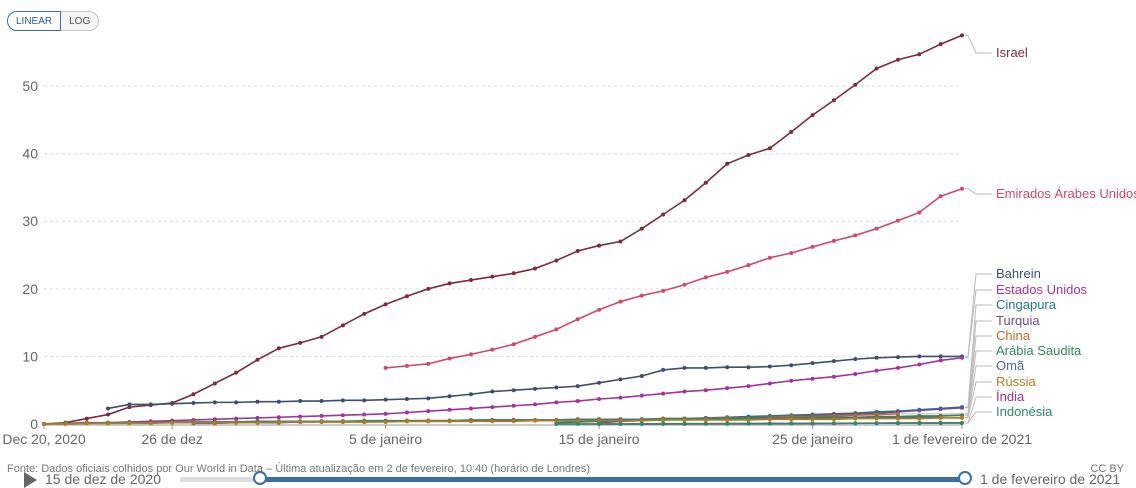 The width and height of the screenshot is (1136, 488). I want to click on timeline-slider: 15 de dez de 2020 1 de fevereiro de 2021, so click(568, 477).